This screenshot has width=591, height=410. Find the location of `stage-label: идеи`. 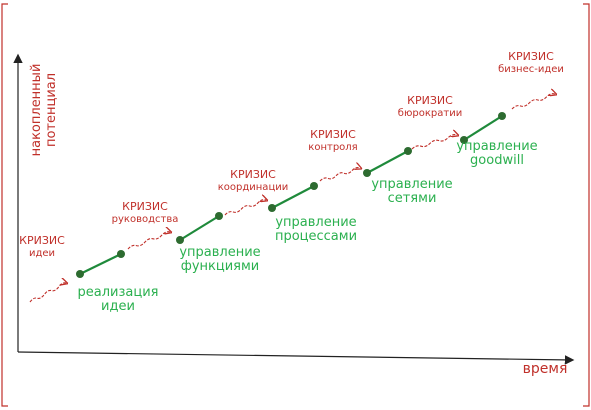

stage-label: идеи is located at coordinates (118, 306).